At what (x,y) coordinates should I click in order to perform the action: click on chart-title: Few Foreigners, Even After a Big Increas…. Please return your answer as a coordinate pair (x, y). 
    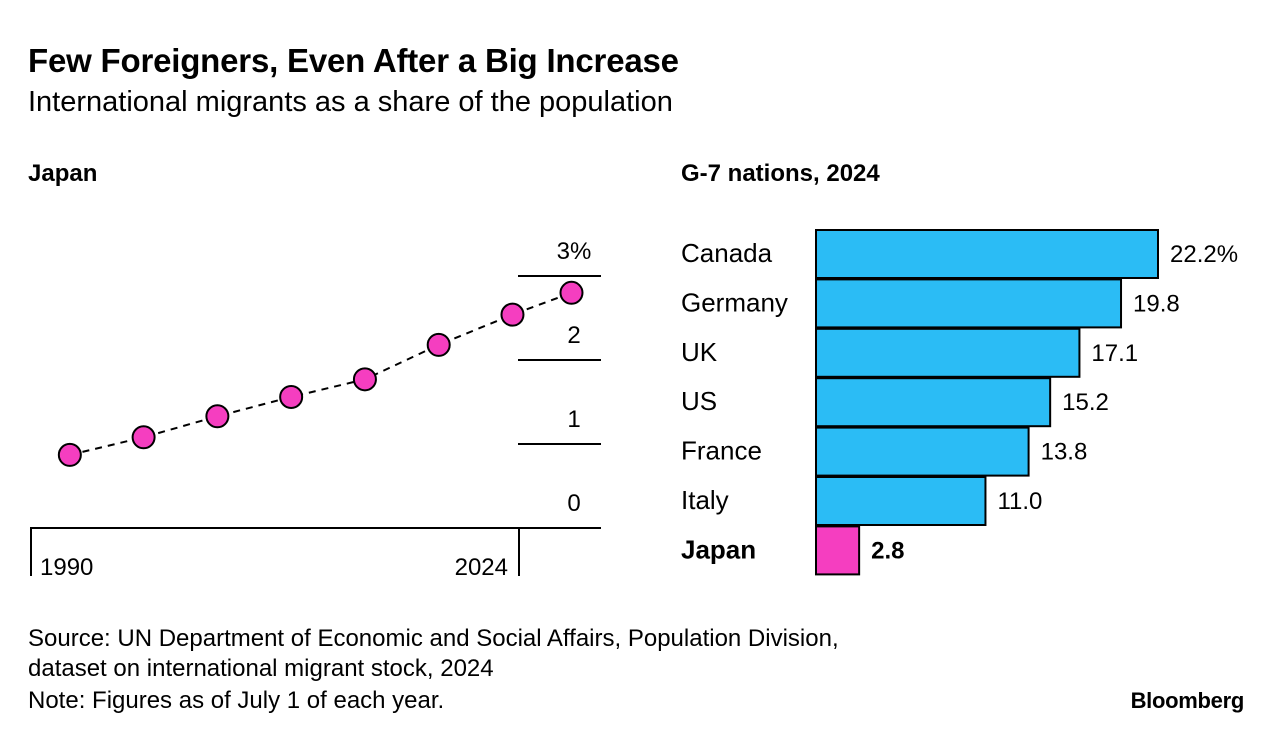
    Looking at the image, I should click on (353, 60).